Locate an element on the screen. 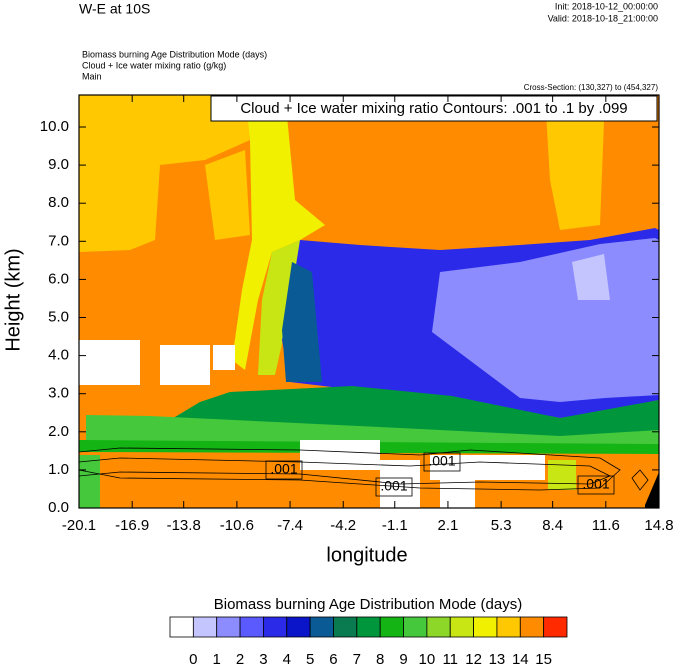  colorbar-label: 4 is located at coordinates (287, 659).